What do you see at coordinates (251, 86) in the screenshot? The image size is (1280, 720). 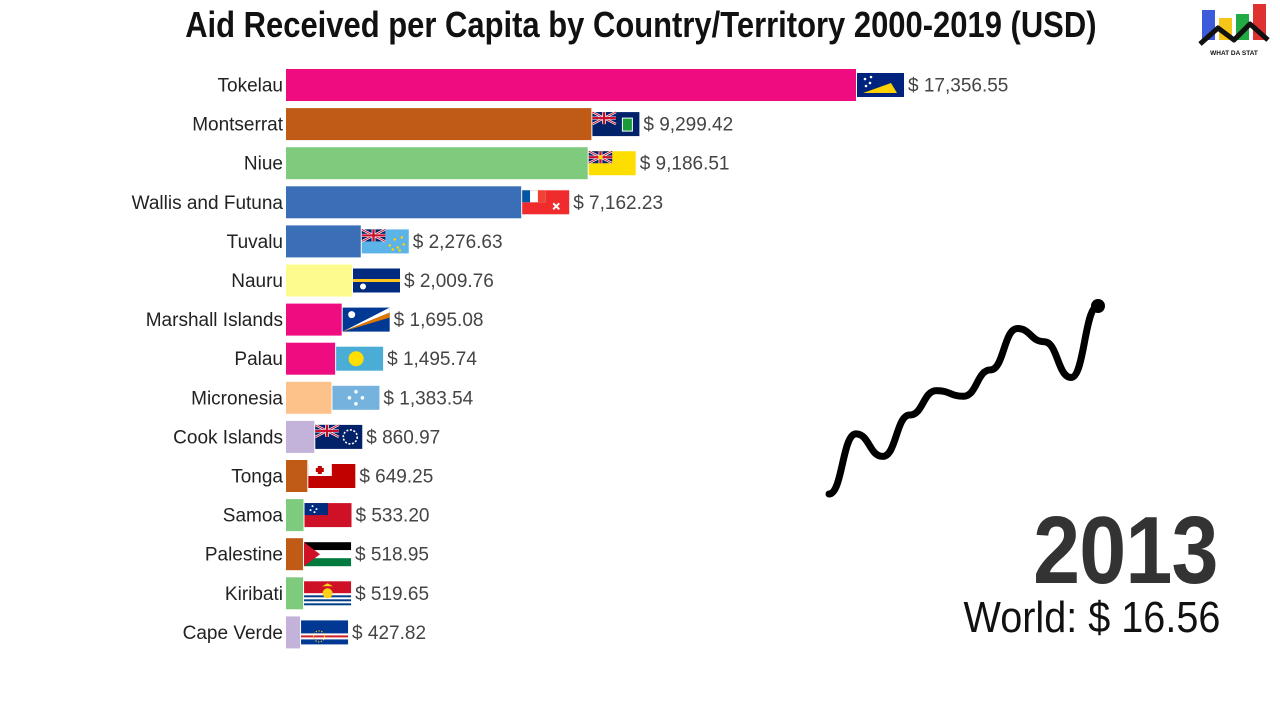 I see `category-label: Tokelau` at bounding box center [251, 86].